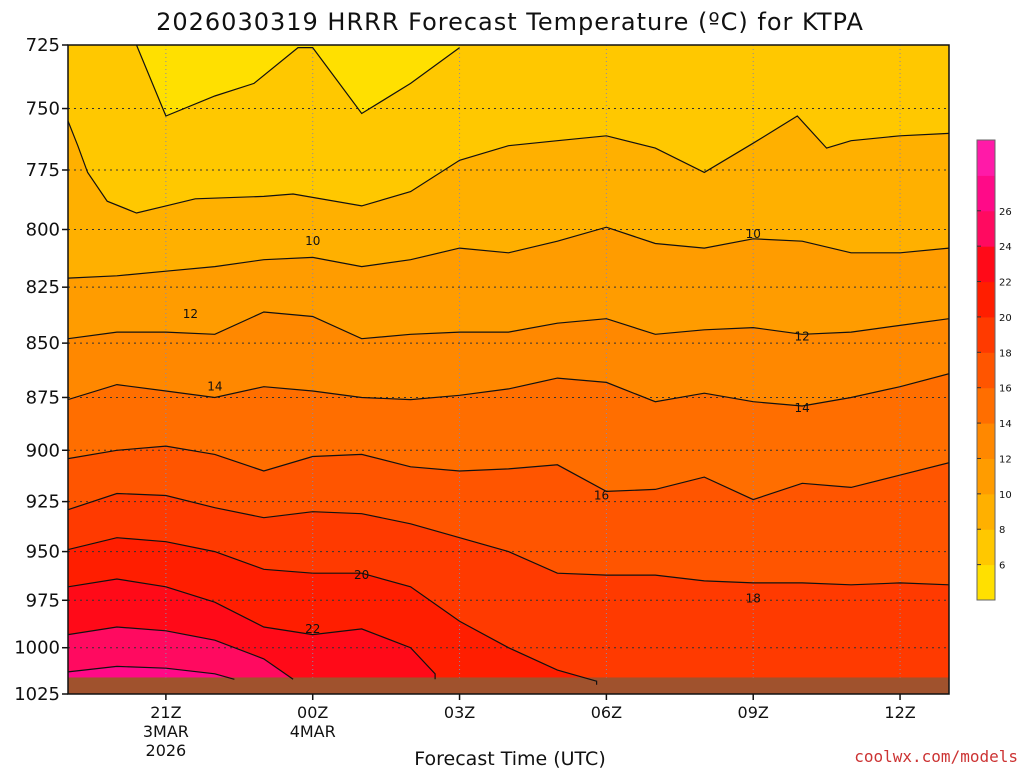  Describe the element at coordinates (43, 552) in the screenshot. I see `y-tick-label: 950` at that location.